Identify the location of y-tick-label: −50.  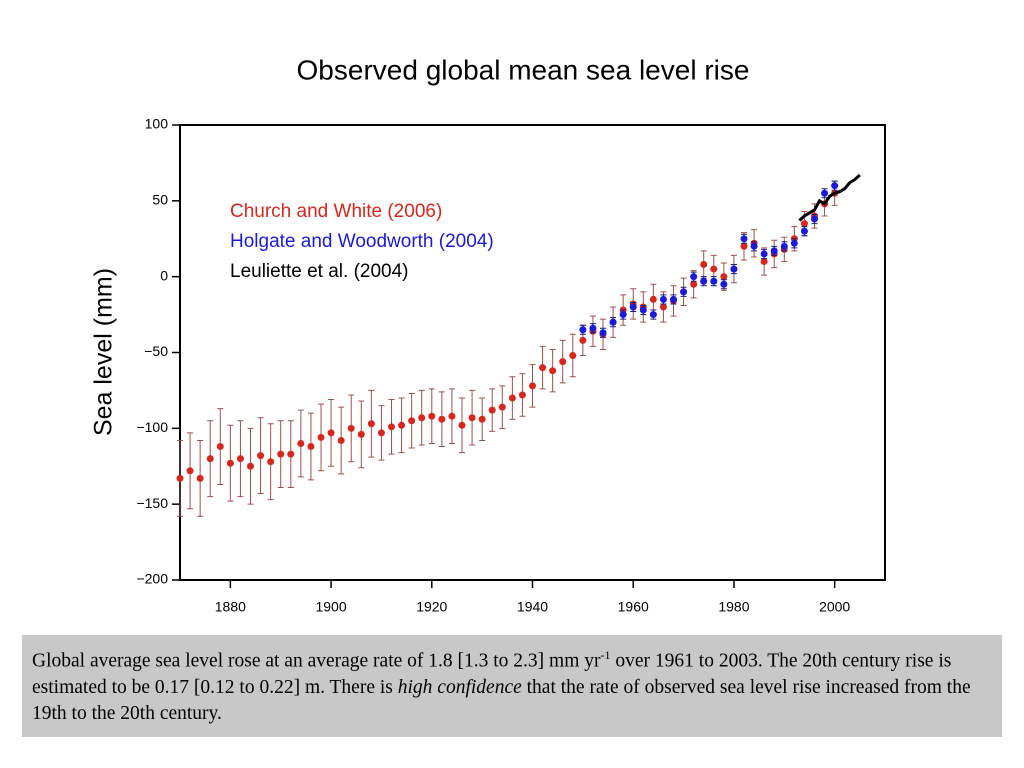
(156, 351).